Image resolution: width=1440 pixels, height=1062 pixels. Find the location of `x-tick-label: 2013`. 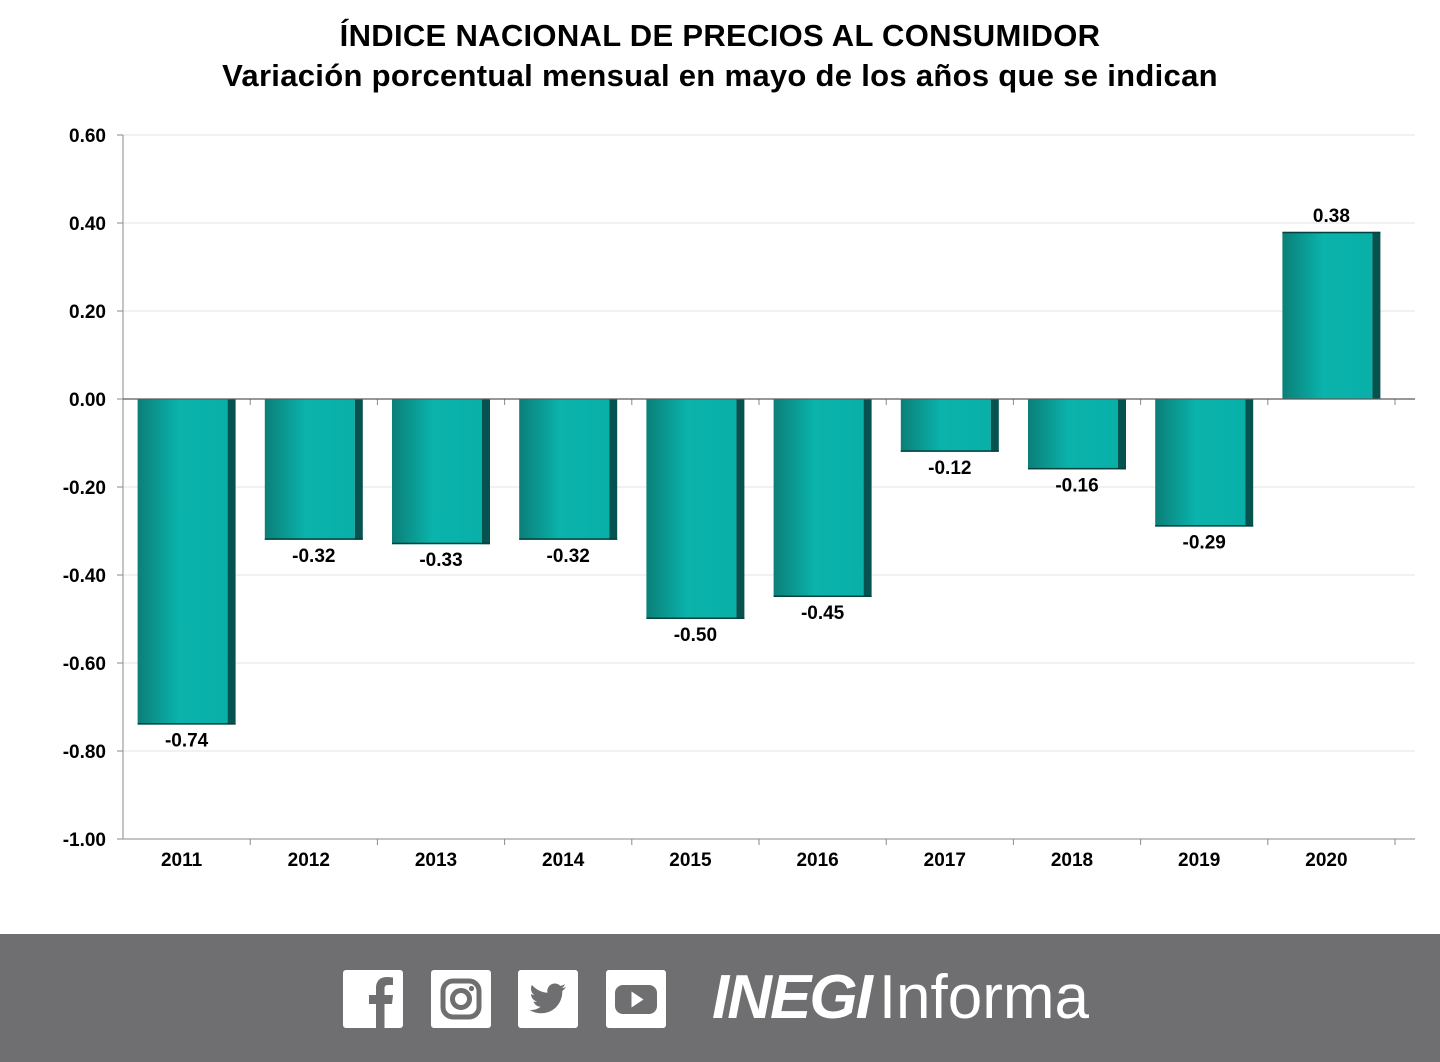

x-tick-label: 2013 is located at coordinates (436, 860).